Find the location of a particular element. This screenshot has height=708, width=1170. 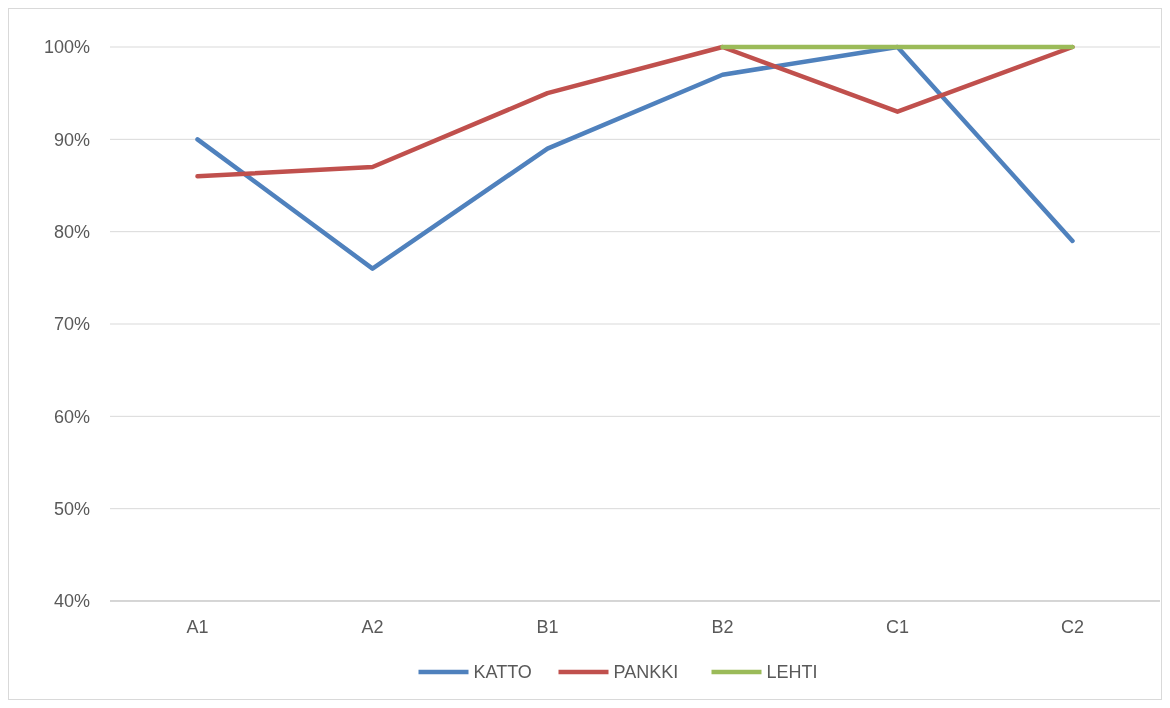

legend-label: PANKKI is located at coordinates (646, 672).